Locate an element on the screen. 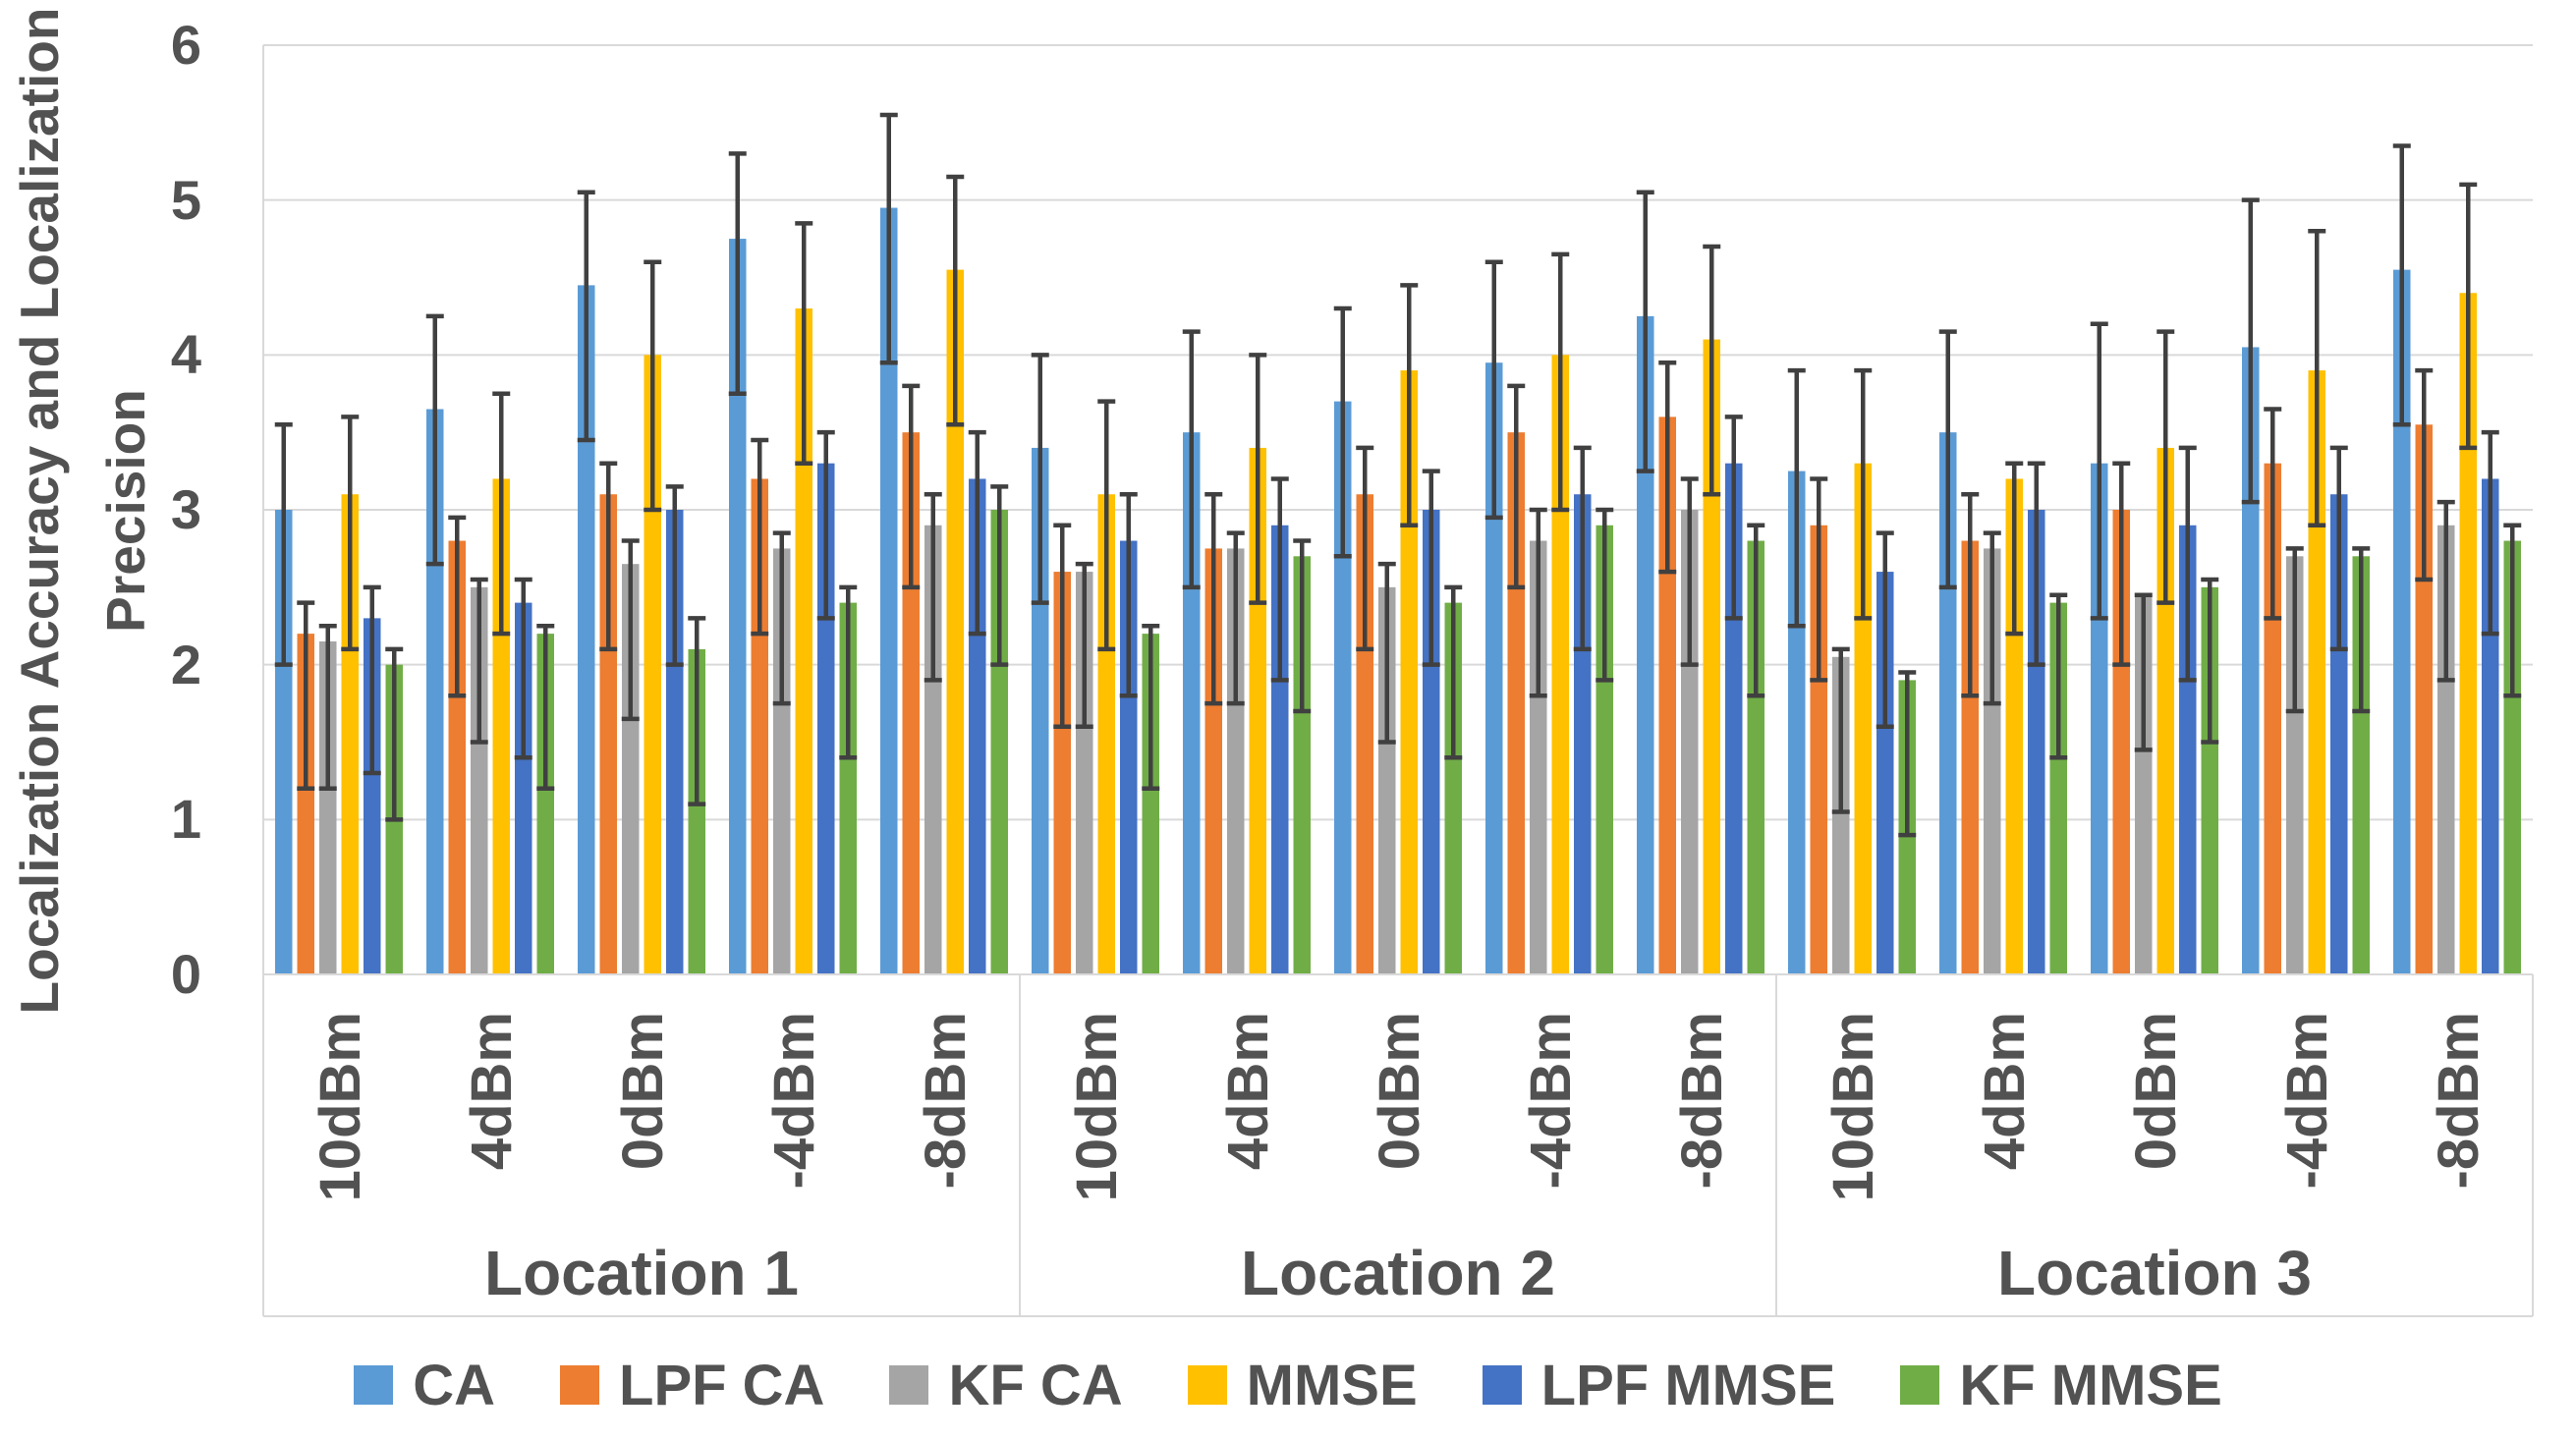  error-bar-lpf-mmse-location-1-4dbm is located at coordinates (523, 668).